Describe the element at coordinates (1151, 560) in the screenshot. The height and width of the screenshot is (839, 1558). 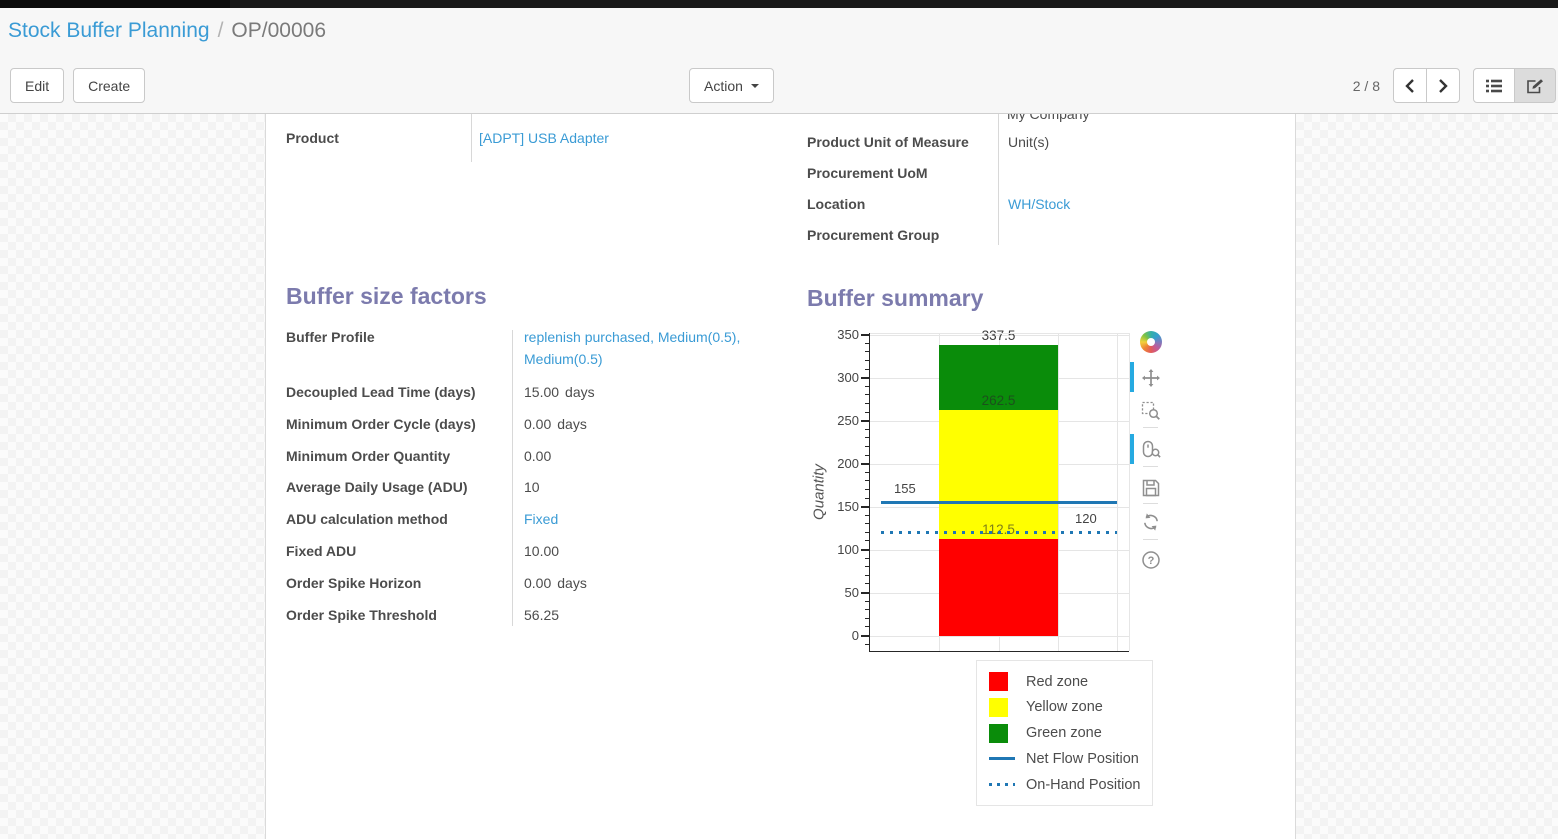
I see `help-tool-button: ?` at that location.